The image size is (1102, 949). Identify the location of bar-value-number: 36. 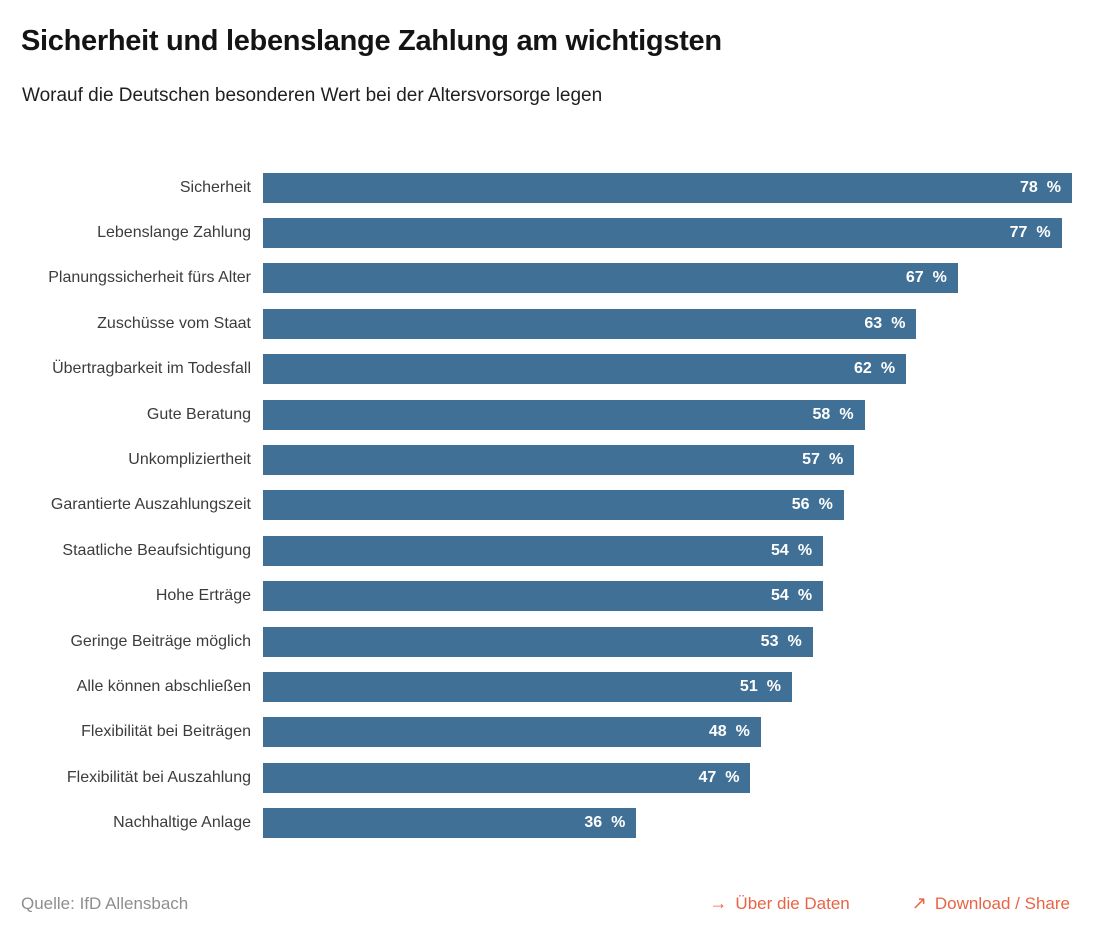
(593, 823).